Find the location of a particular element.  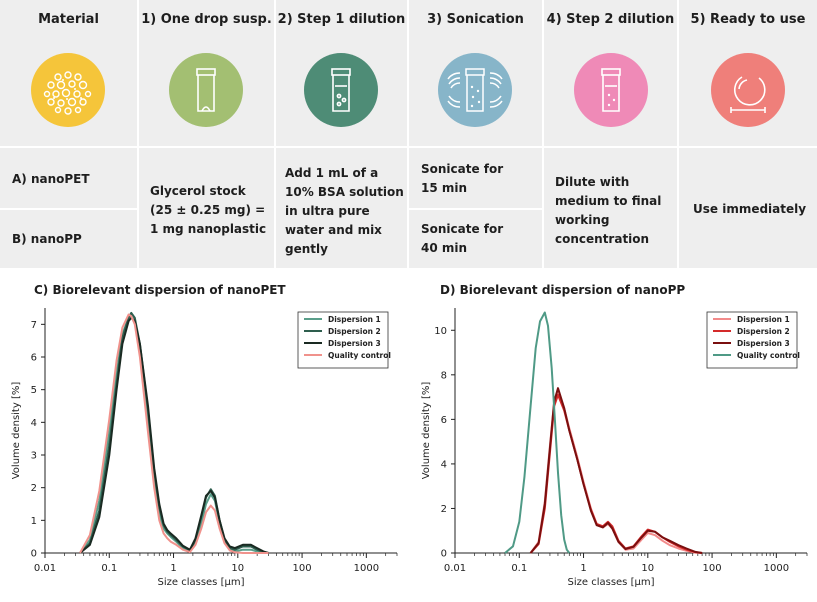

sonicate-b-text: Sonicate for 40 min is located at coordinates (462, 239).